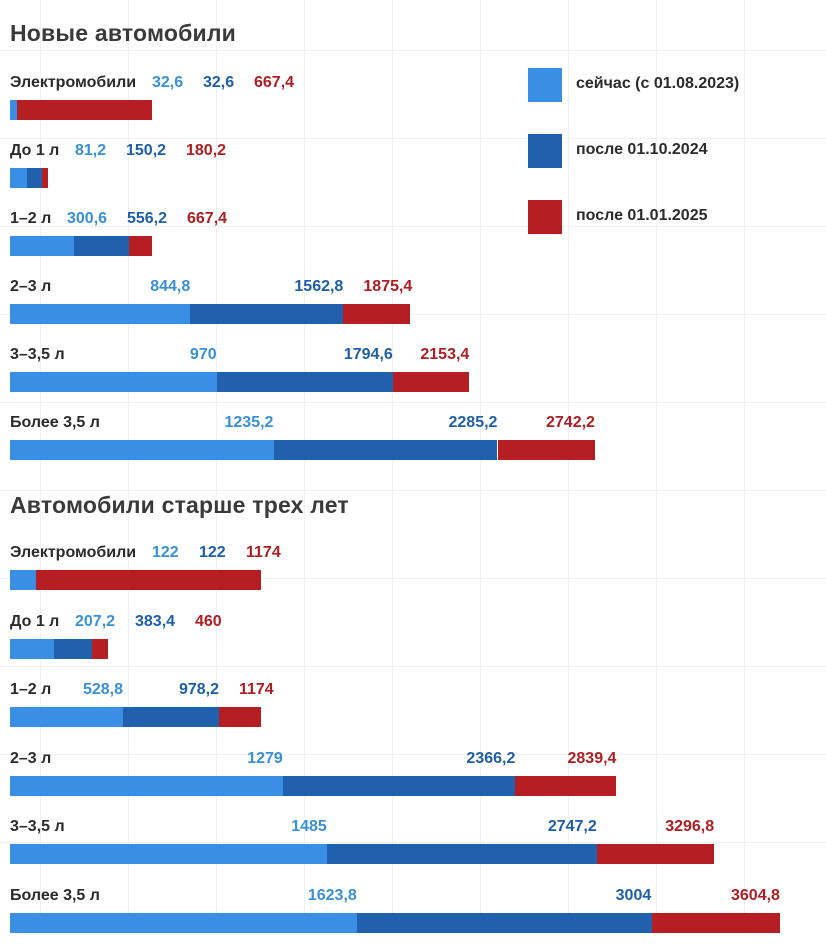 The width and height of the screenshot is (826, 951). I want to click on category-label: Электромобили, so click(73, 552).